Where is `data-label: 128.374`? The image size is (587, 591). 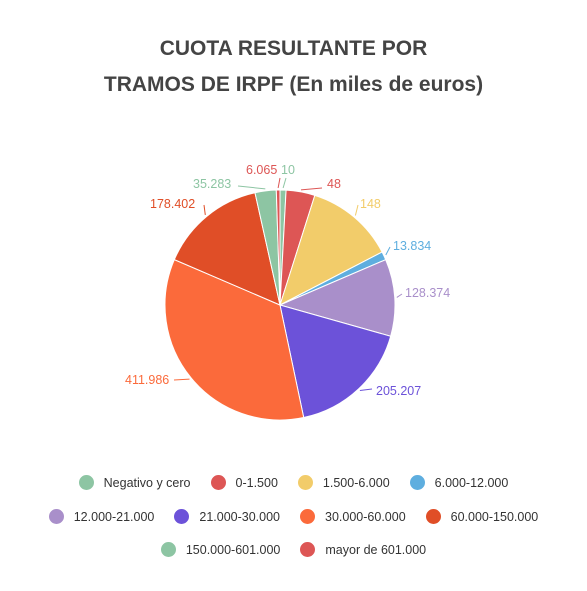
data-label: 128.374 is located at coordinates (427, 293).